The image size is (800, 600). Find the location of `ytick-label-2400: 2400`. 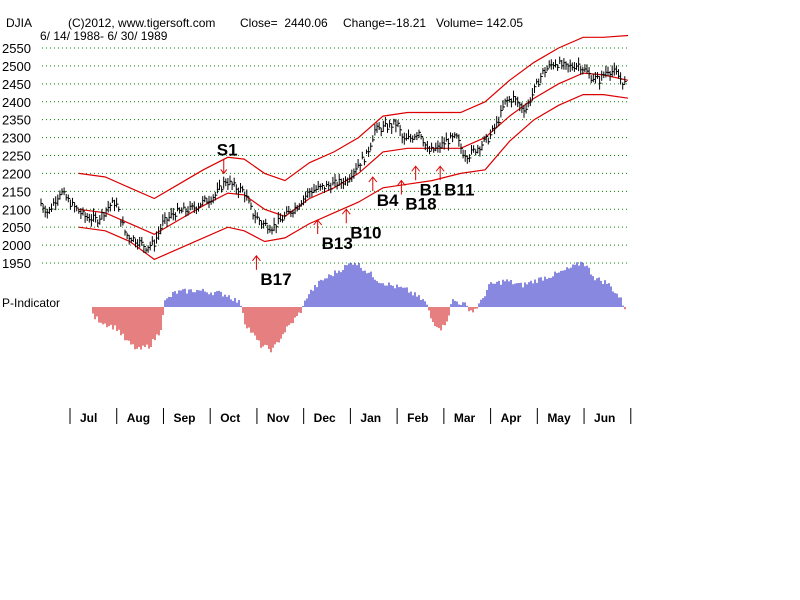

ytick-label-2400: 2400 is located at coordinates (16, 102).